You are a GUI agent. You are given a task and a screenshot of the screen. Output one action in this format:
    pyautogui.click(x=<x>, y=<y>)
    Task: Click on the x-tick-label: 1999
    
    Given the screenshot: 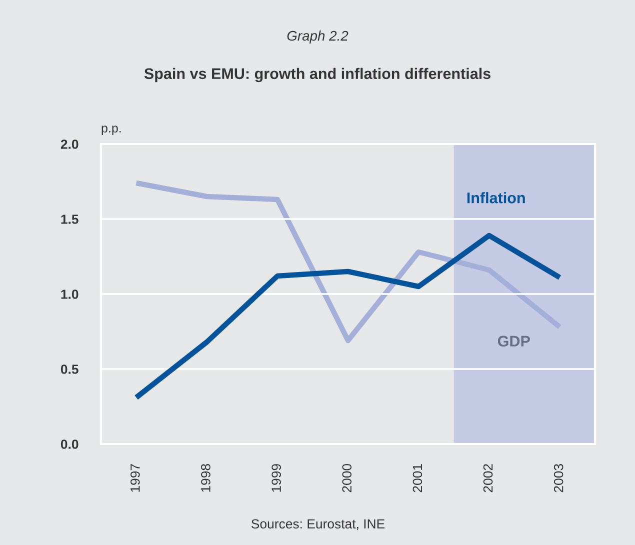 What is the action you would take?
    pyautogui.click(x=276, y=478)
    